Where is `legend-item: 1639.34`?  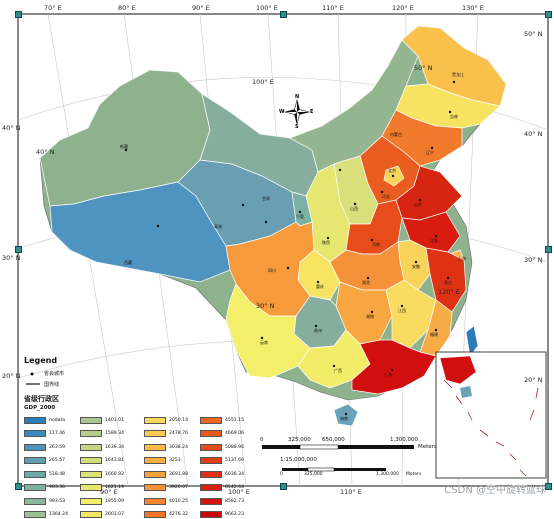
legend-item: 1639.34 is located at coordinates (102, 447).